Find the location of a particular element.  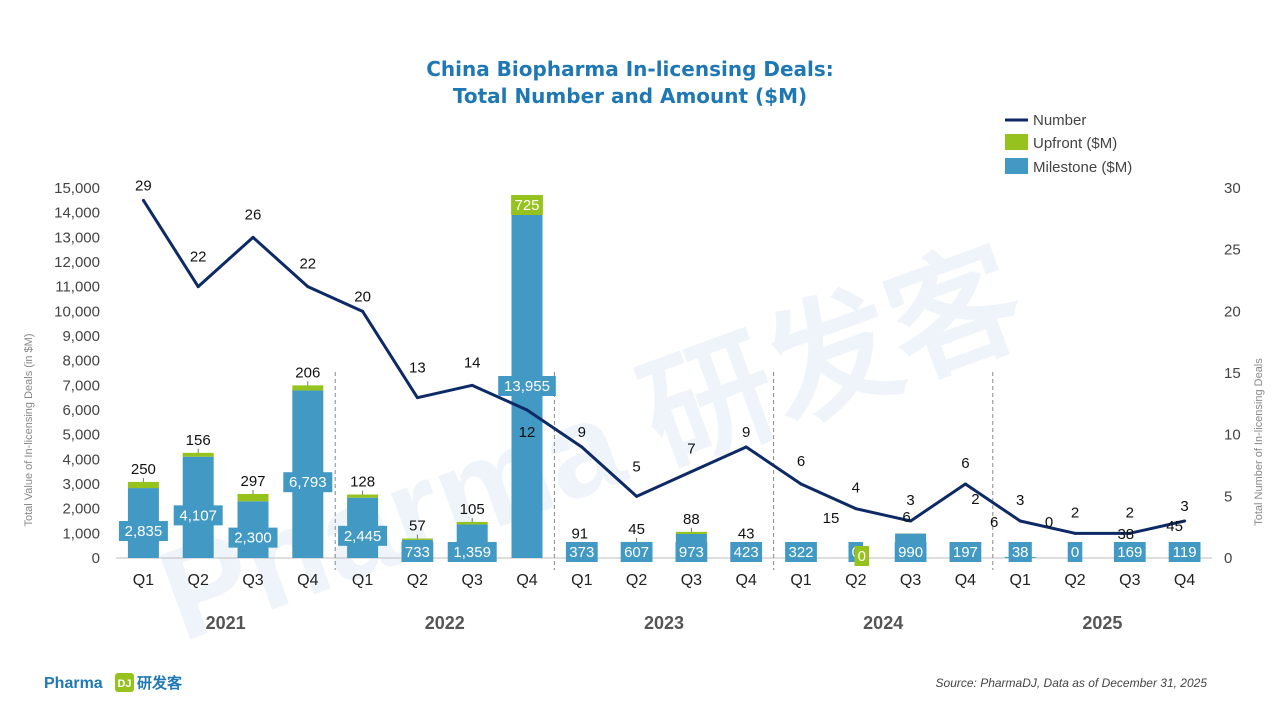

chart-title-line2: Total Number and Amount ($M) is located at coordinates (630, 96).